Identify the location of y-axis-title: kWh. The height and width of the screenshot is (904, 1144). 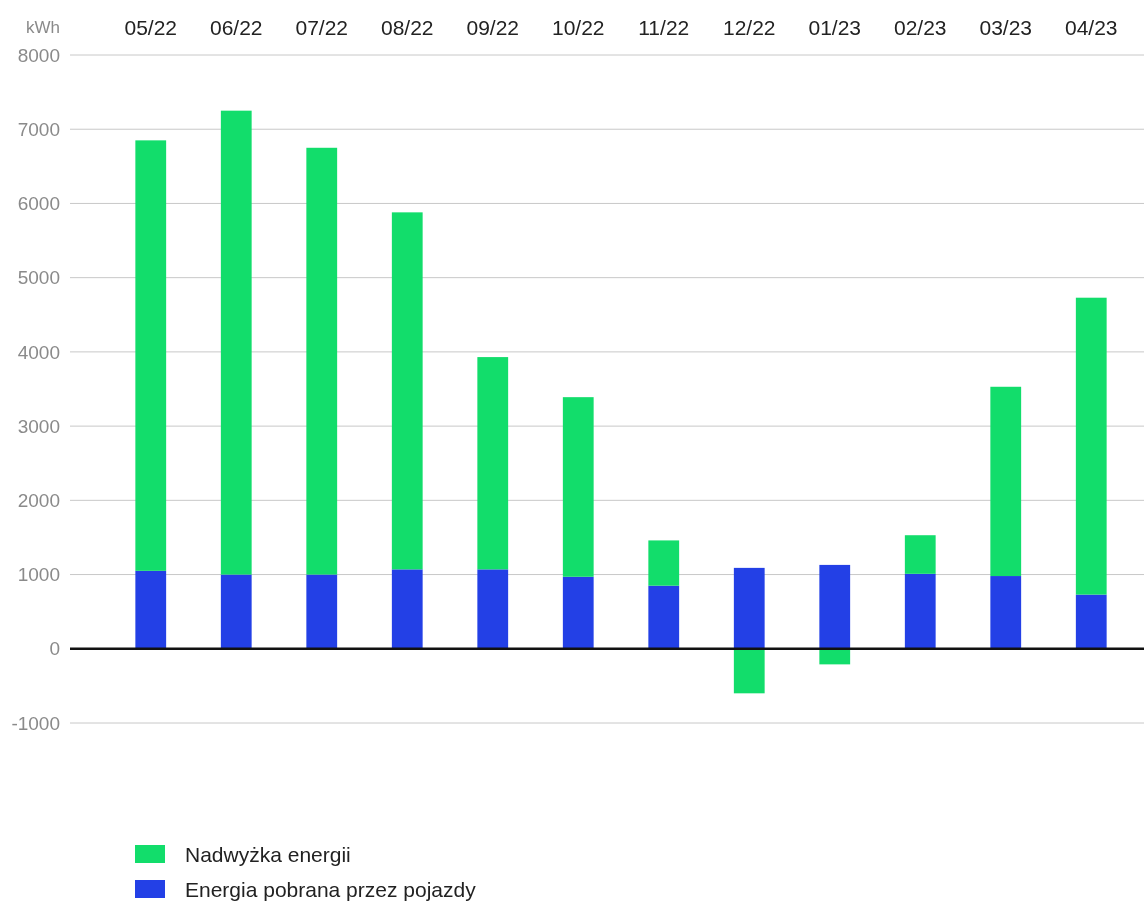
(43, 27).